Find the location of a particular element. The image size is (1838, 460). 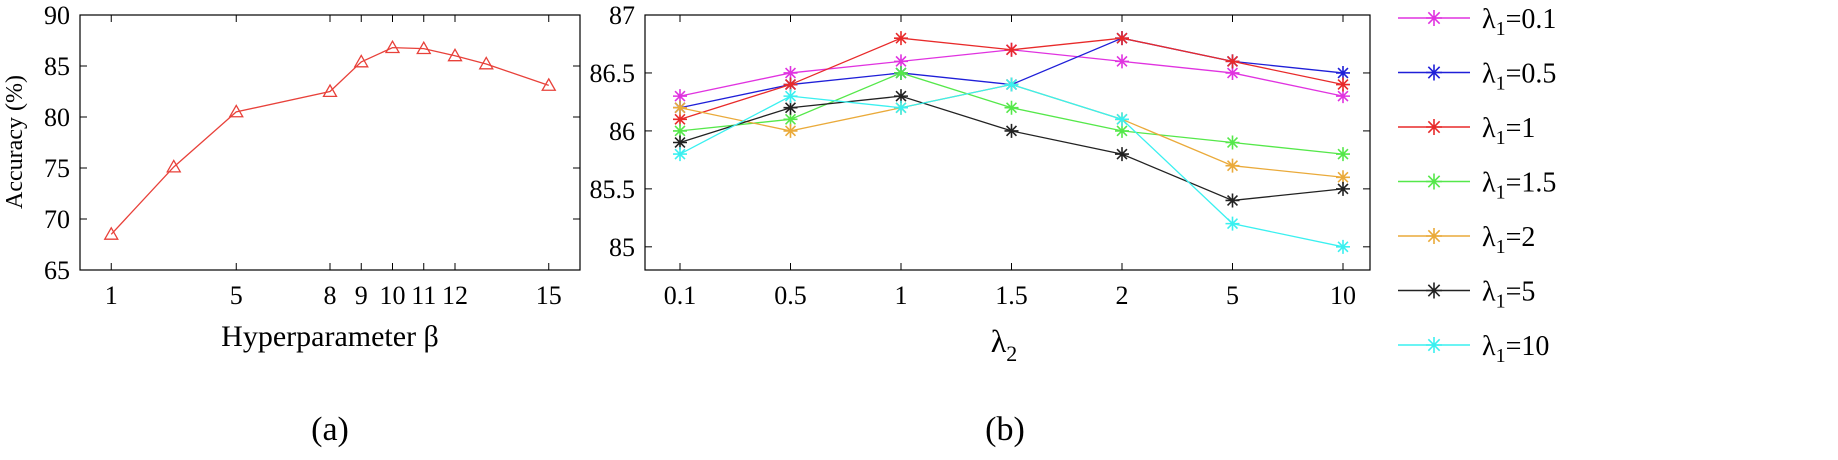

legend-item: λ1=0.5 is located at coordinates (1477, 77).